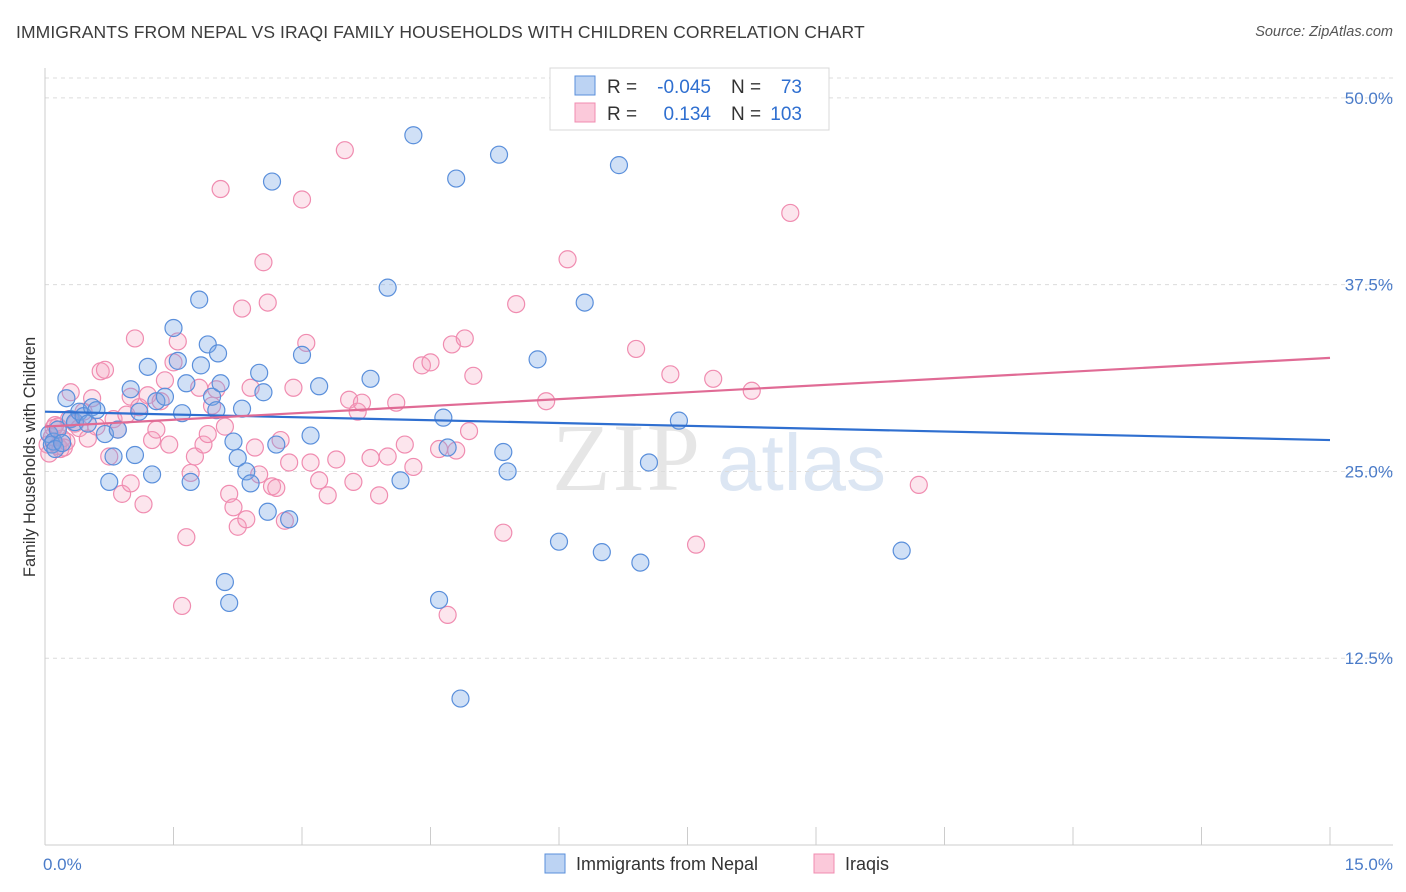 The height and width of the screenshot is (892, 1406). I want to click on legend-swatch-nepal, so click(585, 85).